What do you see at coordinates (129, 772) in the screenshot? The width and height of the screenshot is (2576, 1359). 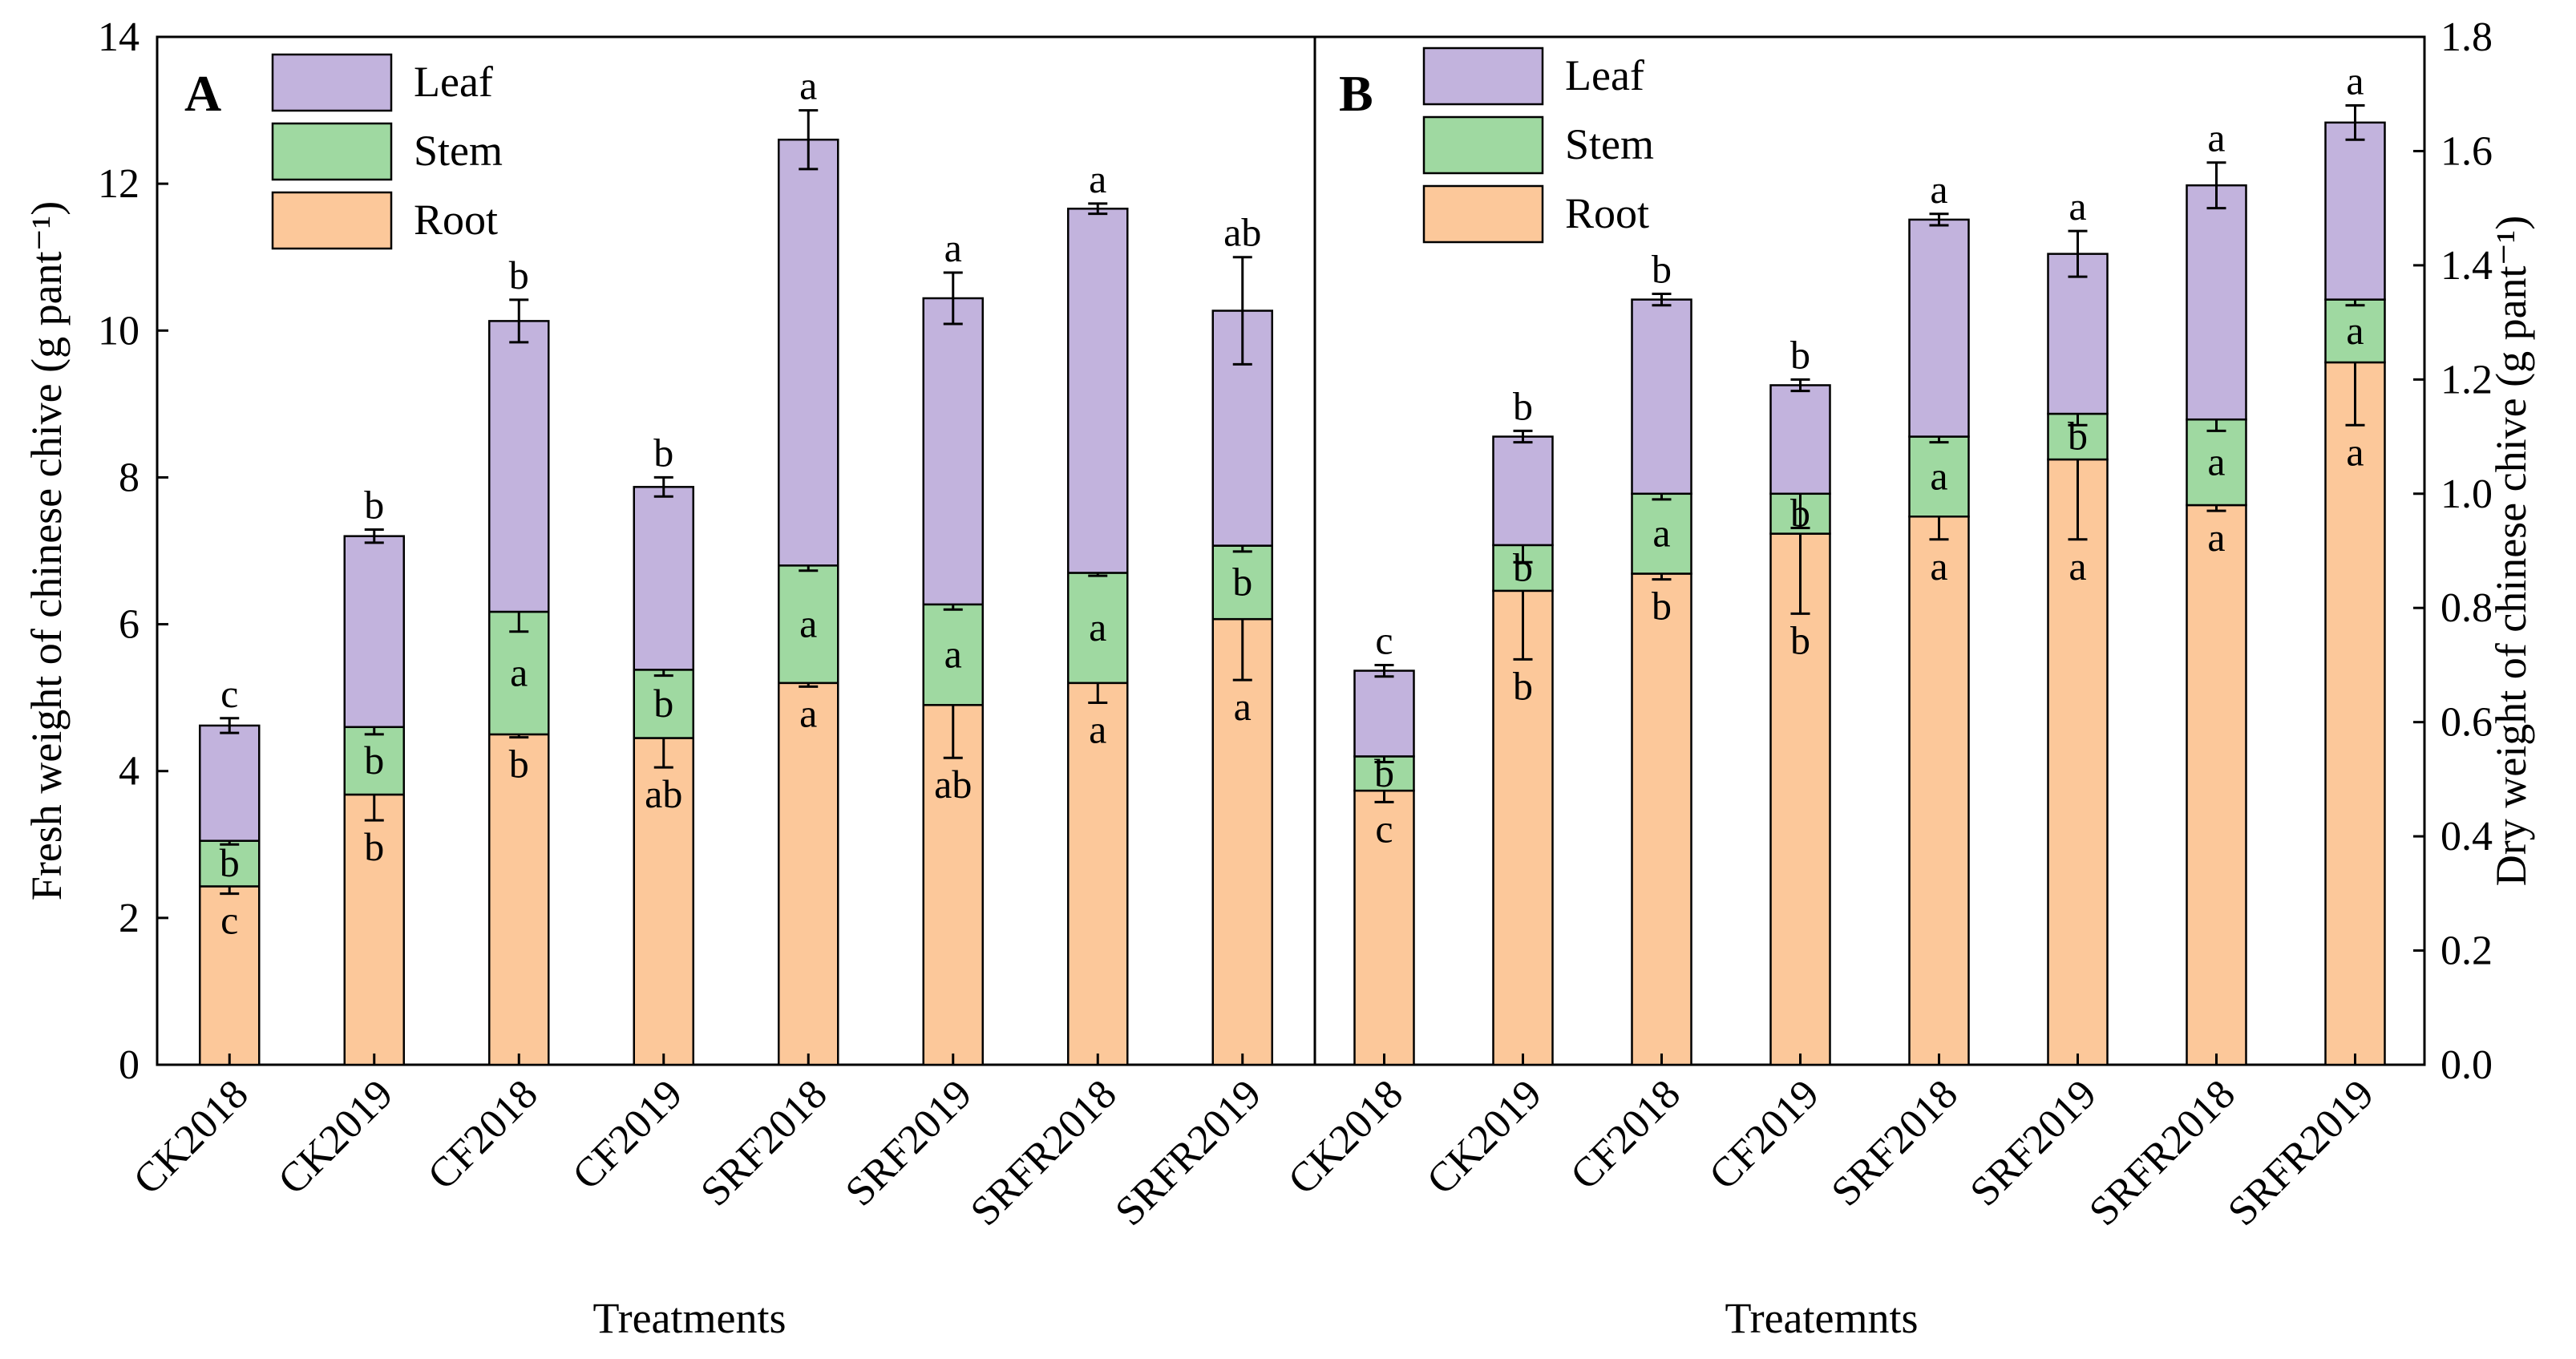 I see `y-tick-label: 4` at bounding box center [129, 772].